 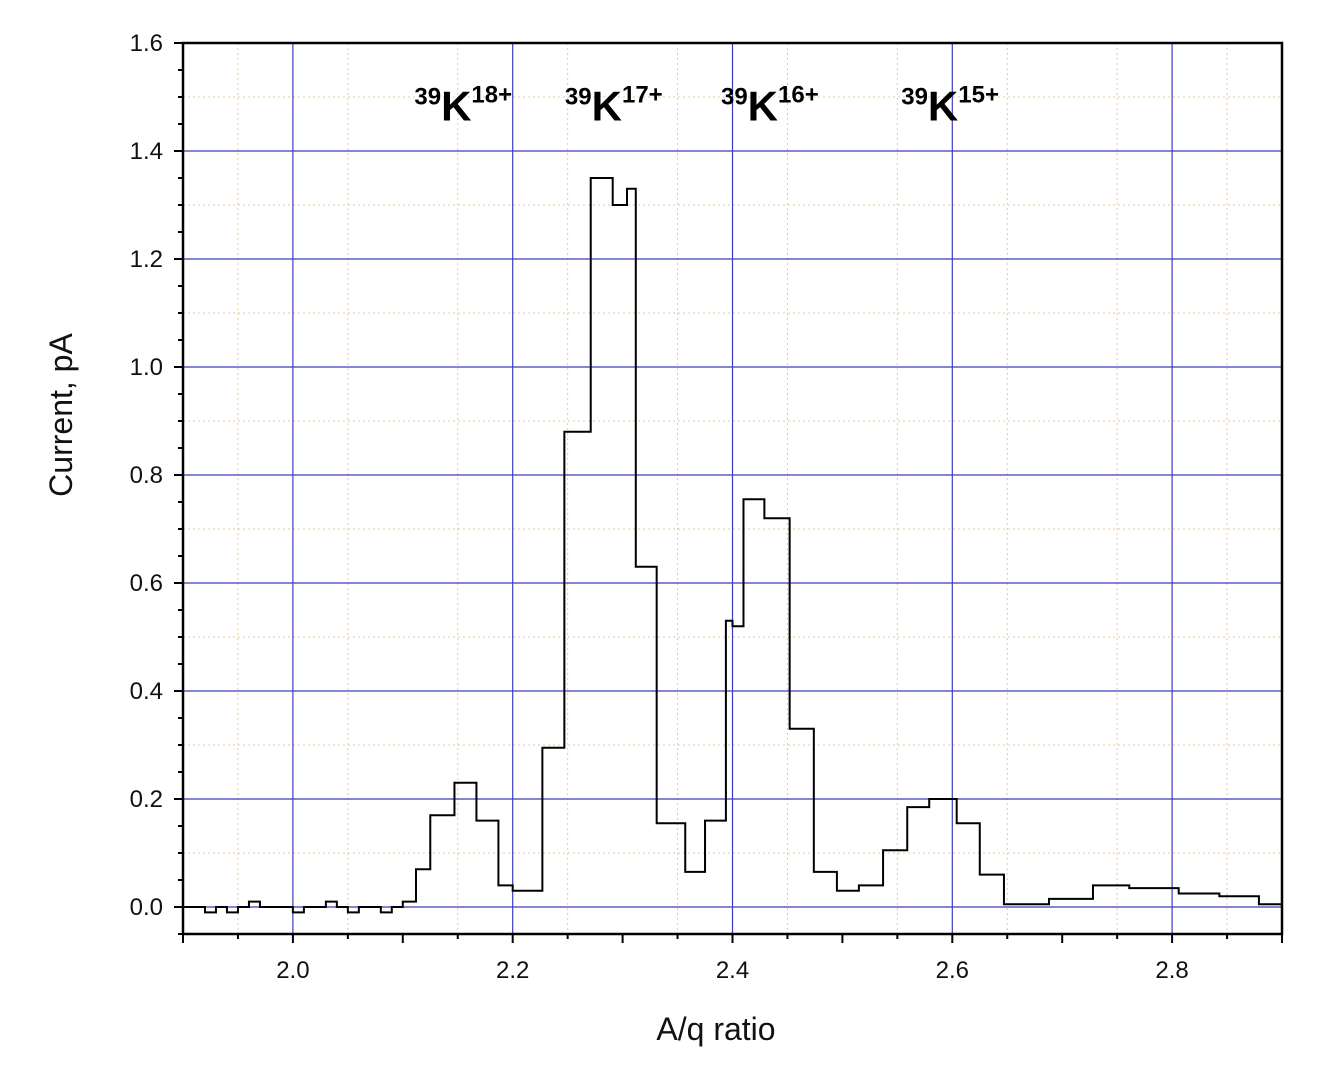 What do you see at coordinates (146, 475) in the screenshot?
I see `y-tick-label: 0.8` at bounding box center [146, 475].